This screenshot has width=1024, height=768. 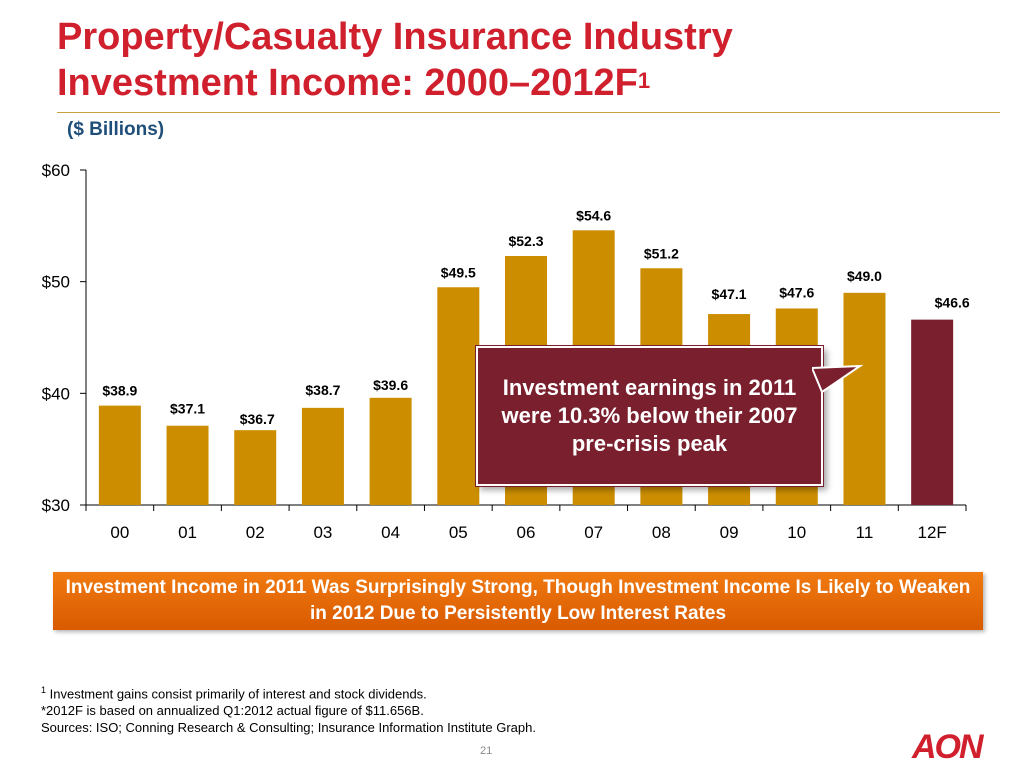 I want to click on category-label-06: 06, so click(x=526, y=532).